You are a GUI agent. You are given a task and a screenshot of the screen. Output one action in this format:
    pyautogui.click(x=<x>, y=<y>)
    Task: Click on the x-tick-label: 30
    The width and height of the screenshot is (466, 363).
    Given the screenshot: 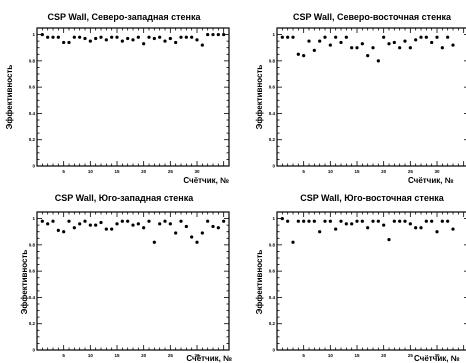 What is the action you would take?
    pyautogui.click(x=197, y=171)
    